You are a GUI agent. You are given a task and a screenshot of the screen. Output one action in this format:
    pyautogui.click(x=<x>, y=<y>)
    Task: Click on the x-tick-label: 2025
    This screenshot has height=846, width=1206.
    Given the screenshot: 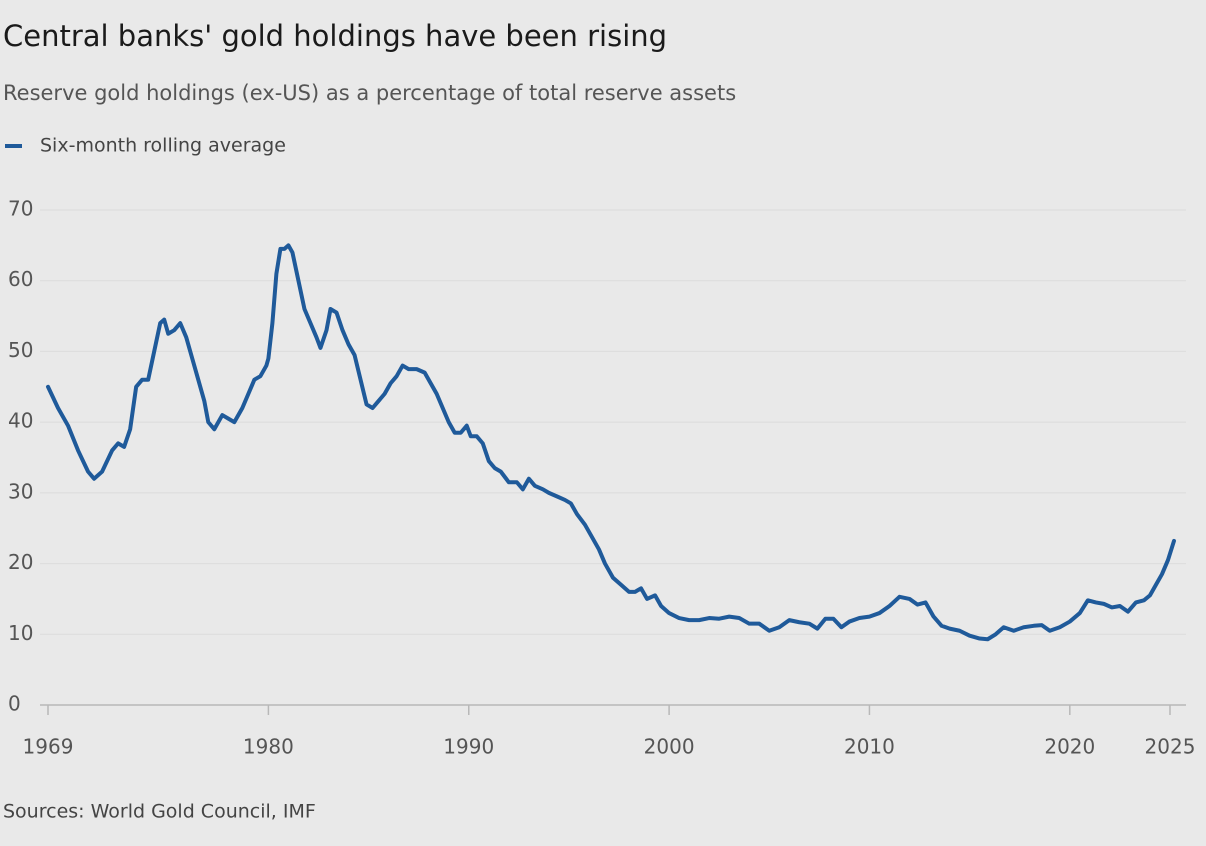 What is the action you would take?
    pyautogui.click(x=1170, y=747)
    